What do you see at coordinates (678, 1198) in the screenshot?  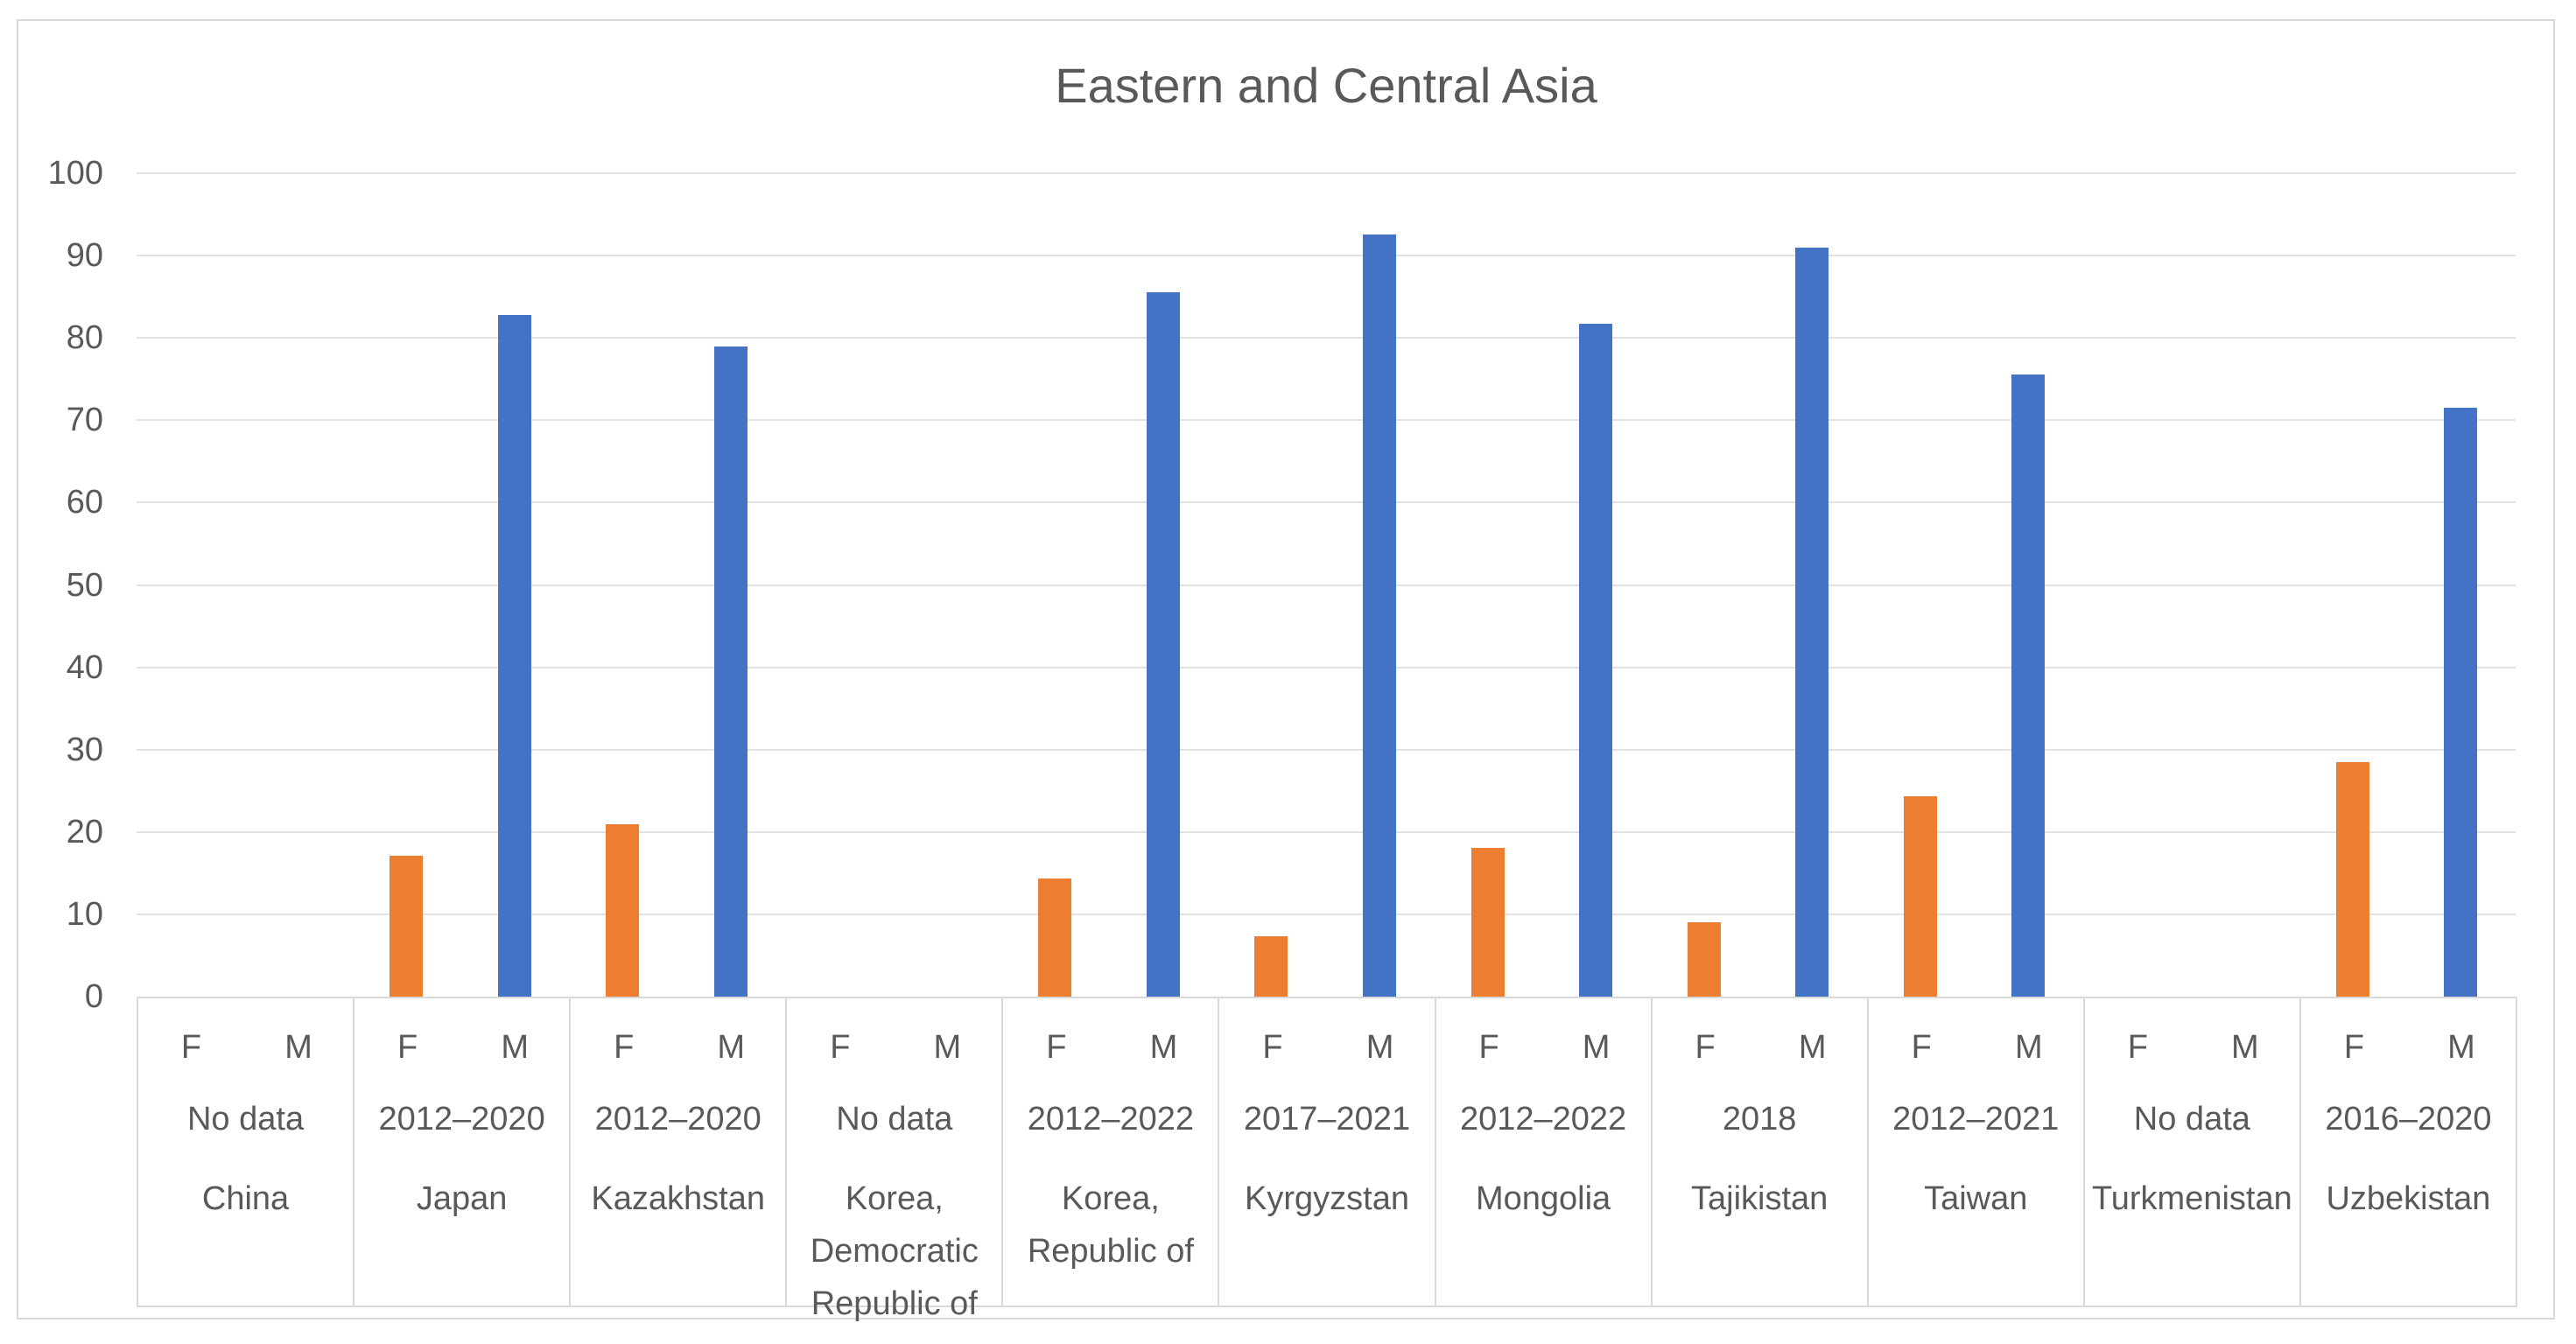 I see `country-label: Kazakhstan` at bounding box center [678, 1198].